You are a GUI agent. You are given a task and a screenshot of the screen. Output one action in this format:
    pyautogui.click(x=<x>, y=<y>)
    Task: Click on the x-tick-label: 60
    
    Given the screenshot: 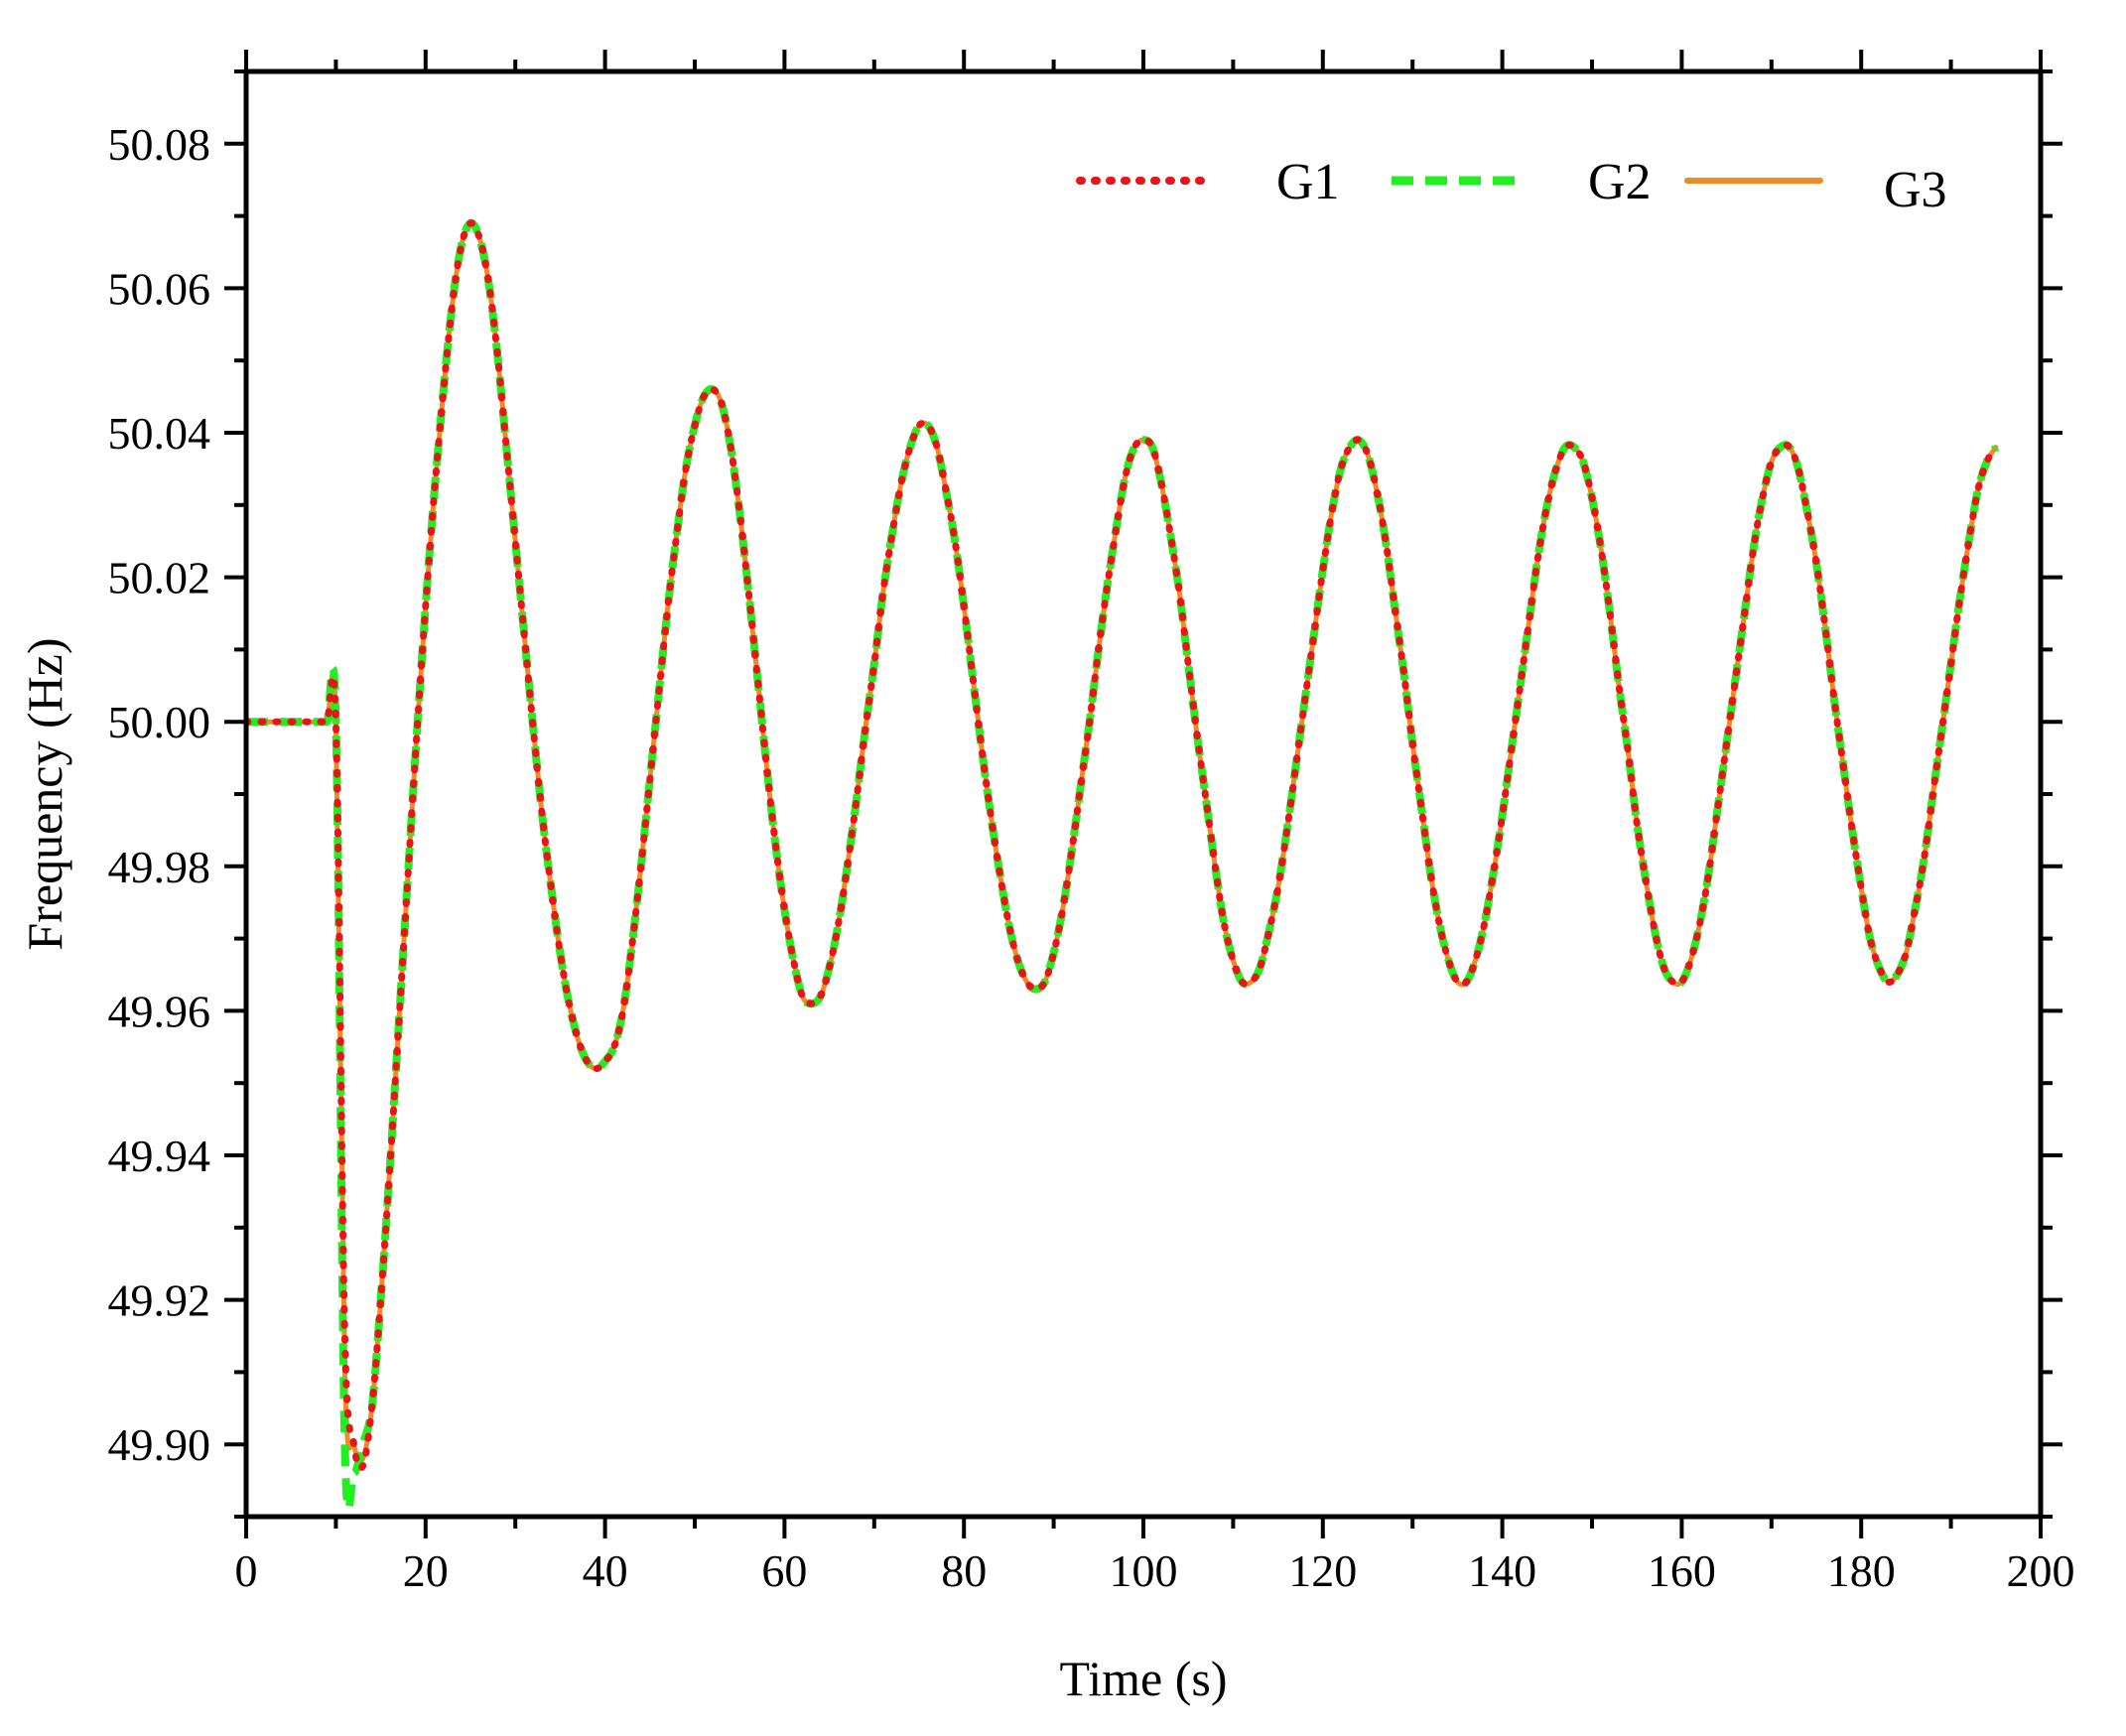 What is the action you would take?
    pyautogui.click(x=784, y=1570)
    